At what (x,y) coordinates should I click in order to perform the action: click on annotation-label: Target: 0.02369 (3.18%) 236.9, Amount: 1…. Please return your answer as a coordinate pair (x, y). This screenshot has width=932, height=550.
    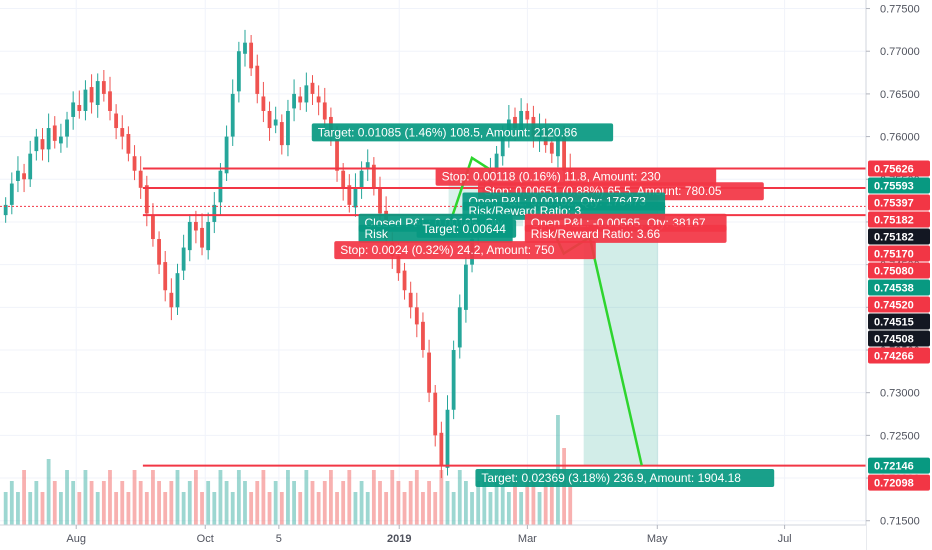
    Looking at the image, I should click on (625, 478).